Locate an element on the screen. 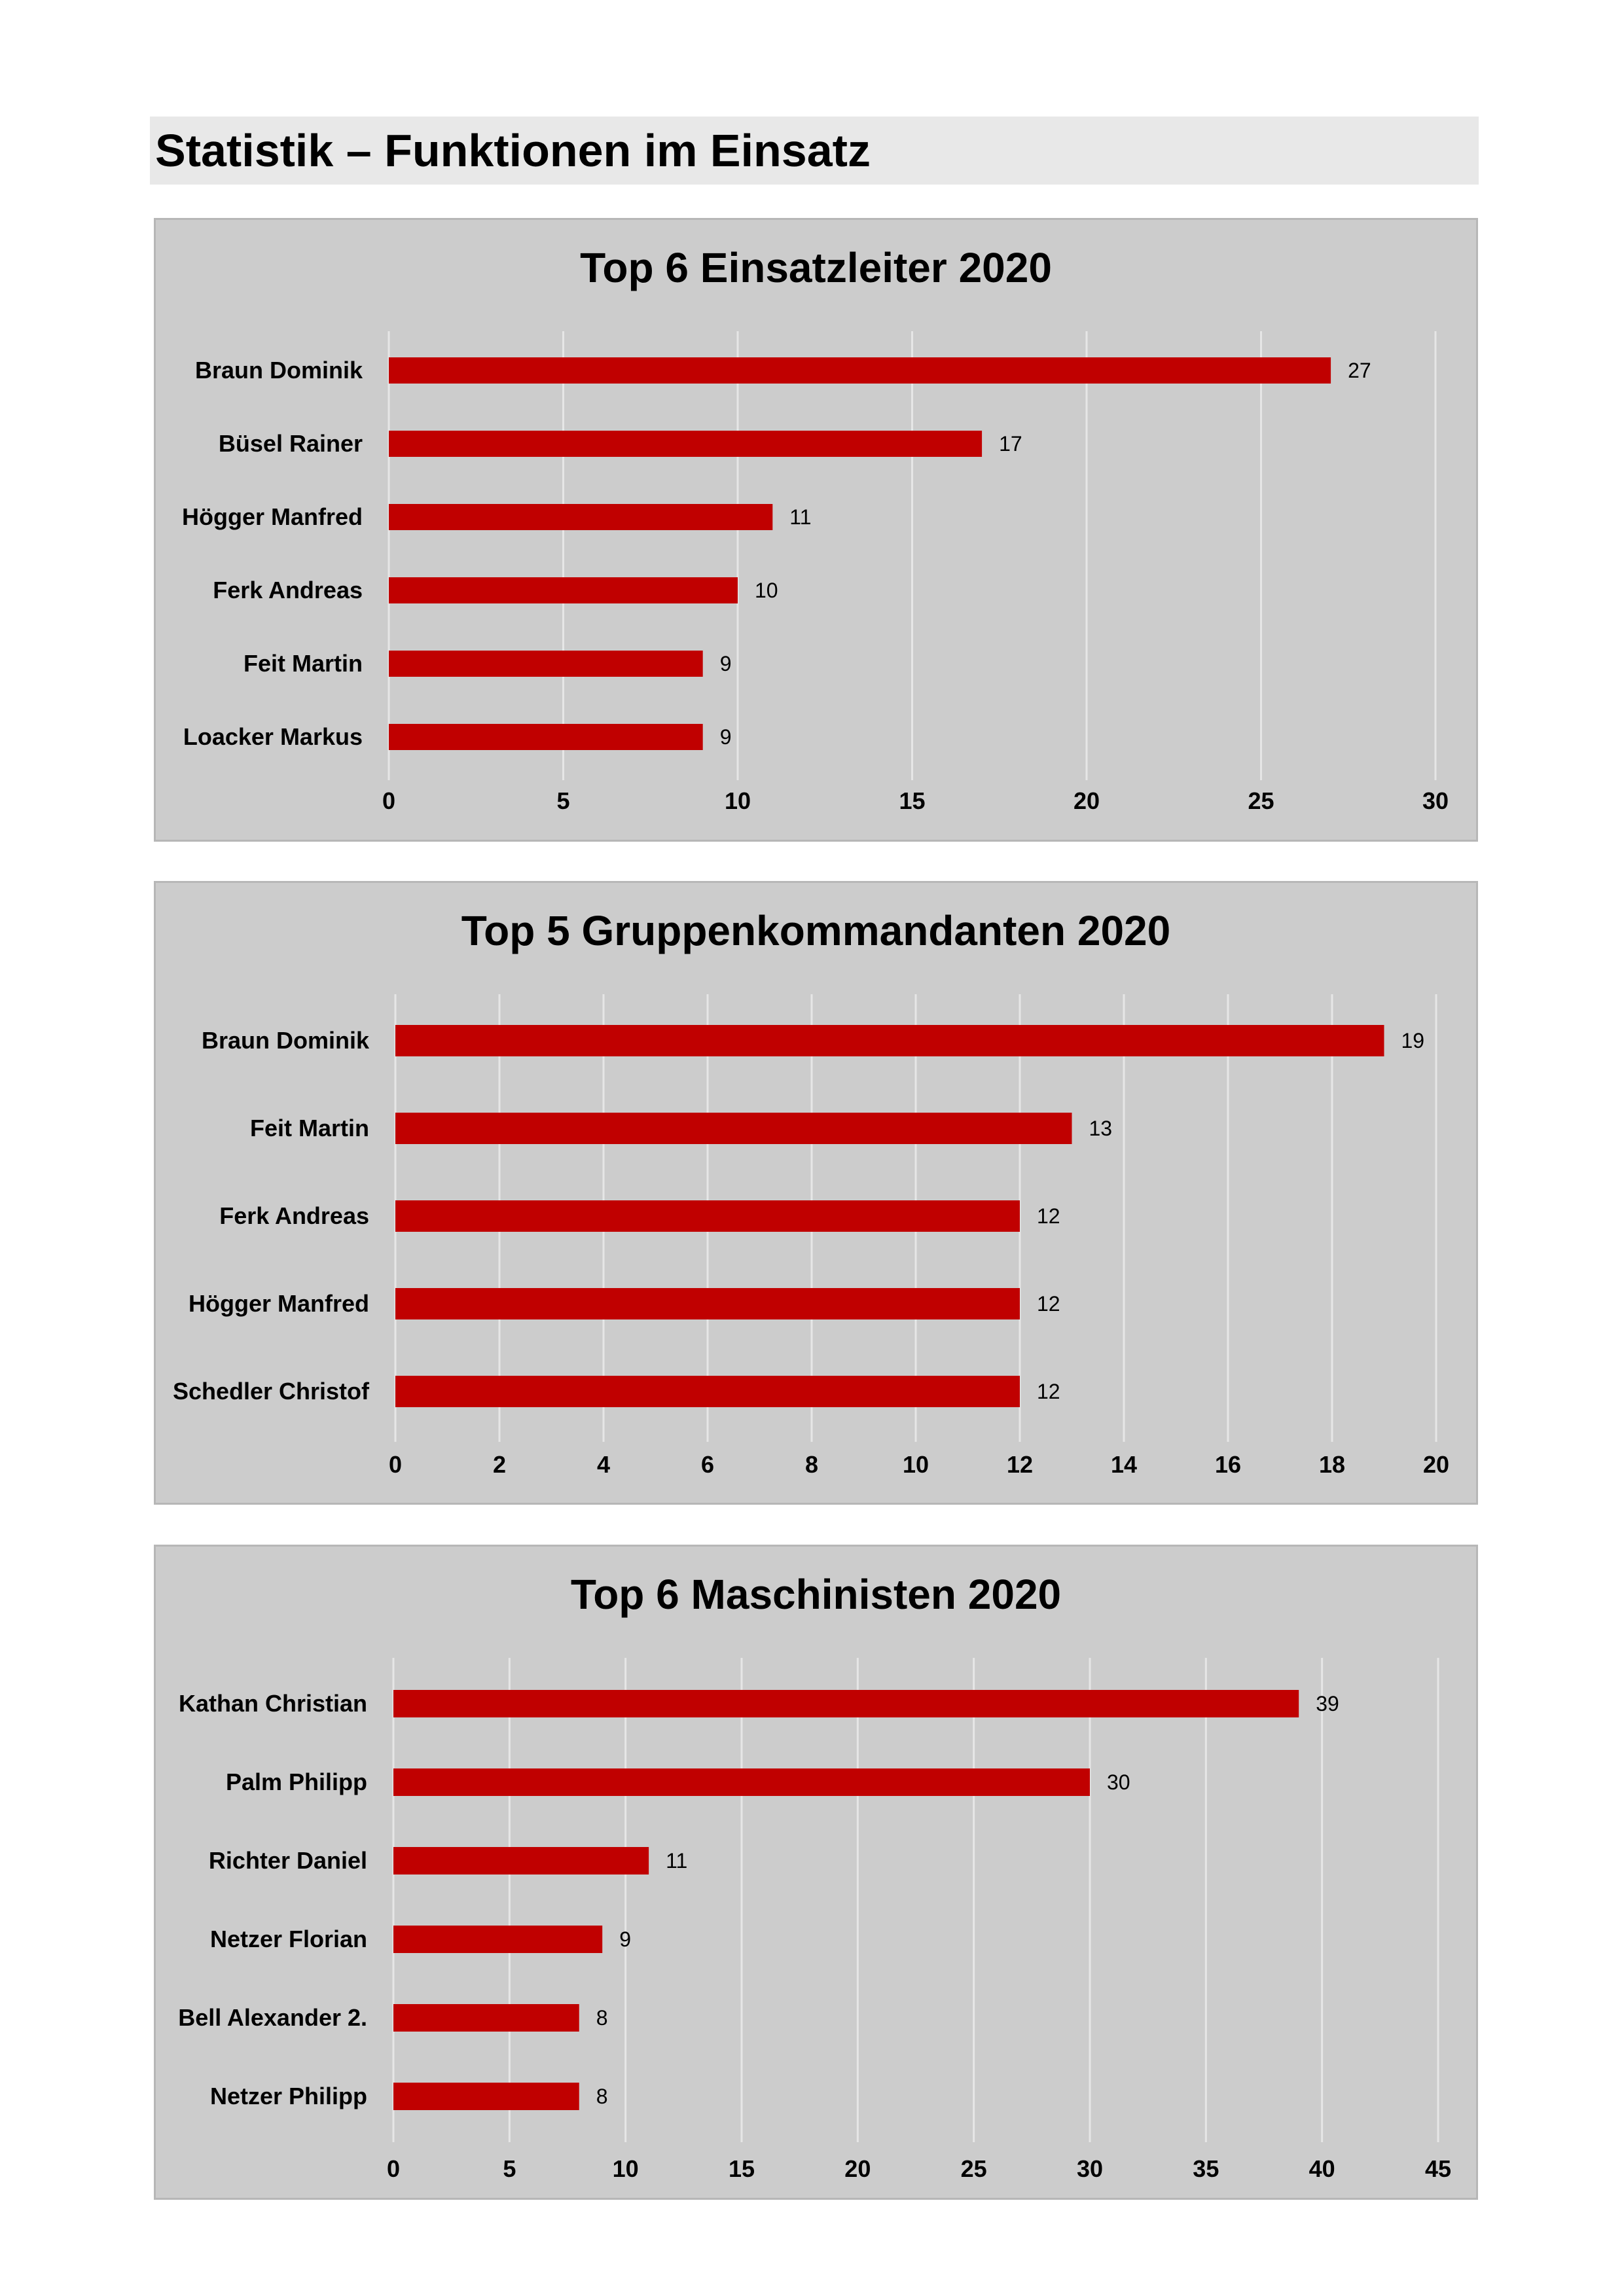  x-tick-label: 2 is located at coordinates (499, 1464).